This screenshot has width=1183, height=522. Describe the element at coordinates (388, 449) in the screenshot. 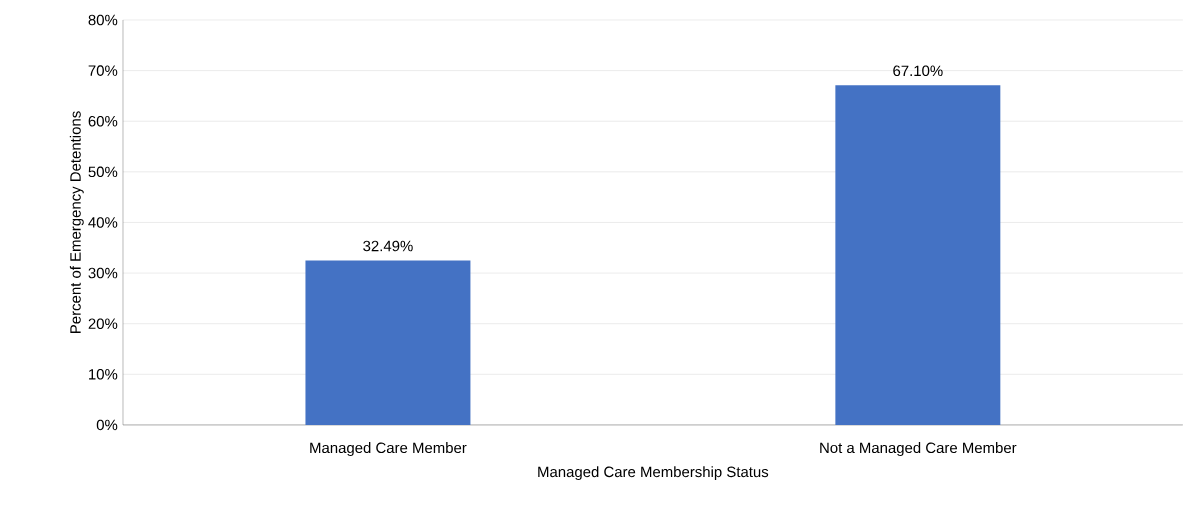

I see `x-tick-label: Managed Care Member` at that location.